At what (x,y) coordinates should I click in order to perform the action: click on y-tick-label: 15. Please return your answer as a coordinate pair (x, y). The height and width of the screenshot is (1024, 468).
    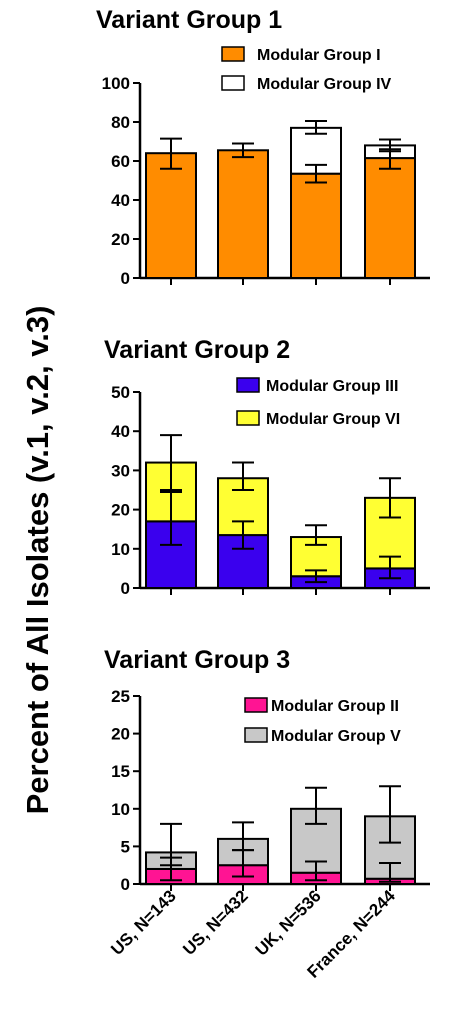
    Looking at the image, I should click on (120, 771).